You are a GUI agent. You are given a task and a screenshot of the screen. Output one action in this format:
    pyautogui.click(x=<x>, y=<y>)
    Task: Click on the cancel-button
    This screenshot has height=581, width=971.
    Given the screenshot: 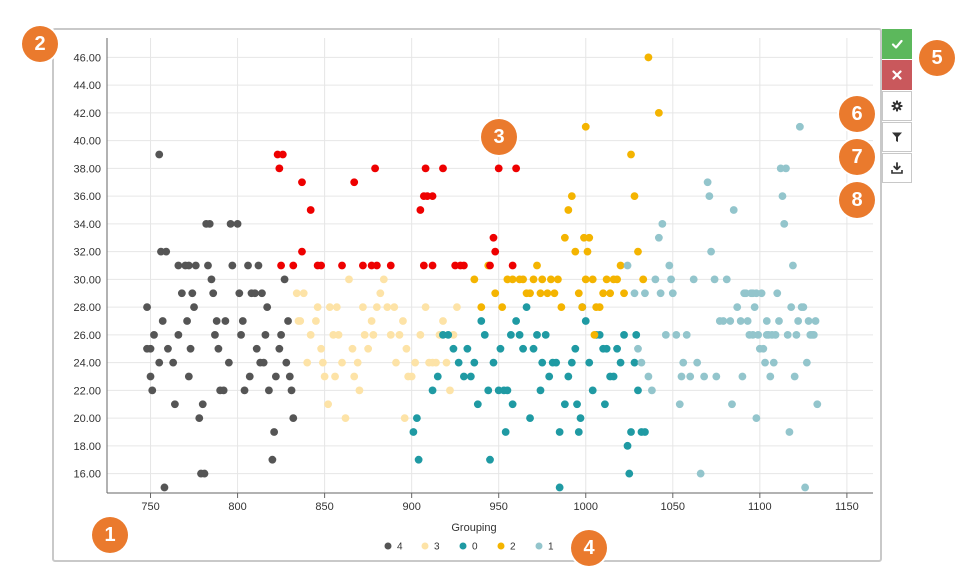 What is the action you would take?
    pyautogui.click(x=897, y=75)
    